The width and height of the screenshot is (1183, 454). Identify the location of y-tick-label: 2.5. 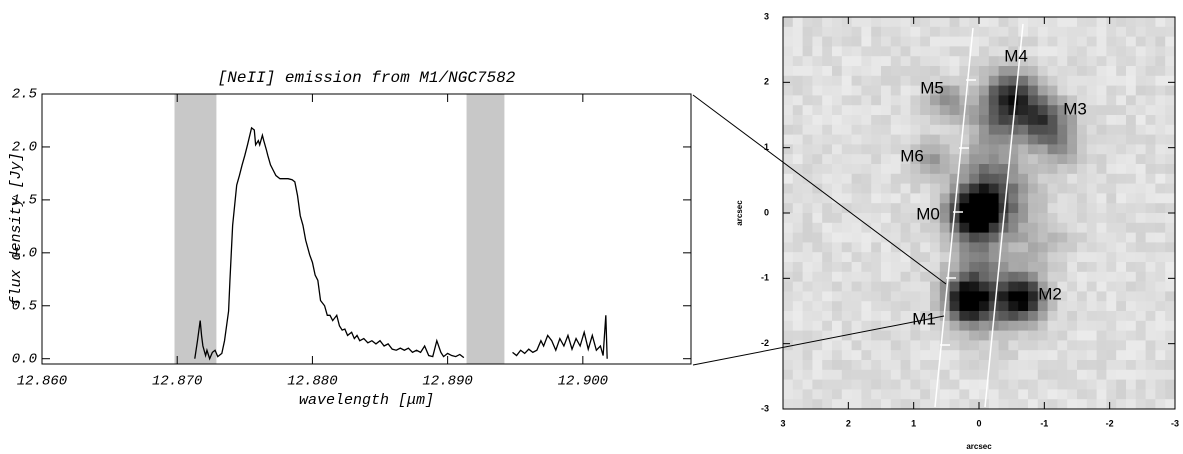
(25, 95).